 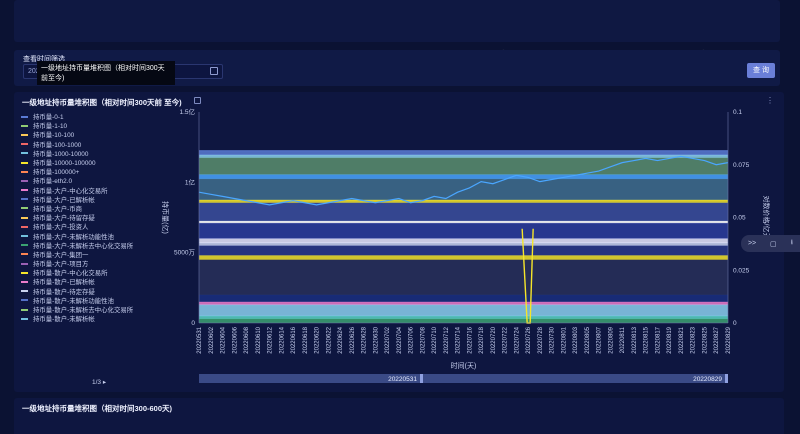 What do you see at coordinates (73, 237) in the screenshot?
I see `legend-label: 持币量-大户-未解析功能性池` at bounding box center [73, 237].